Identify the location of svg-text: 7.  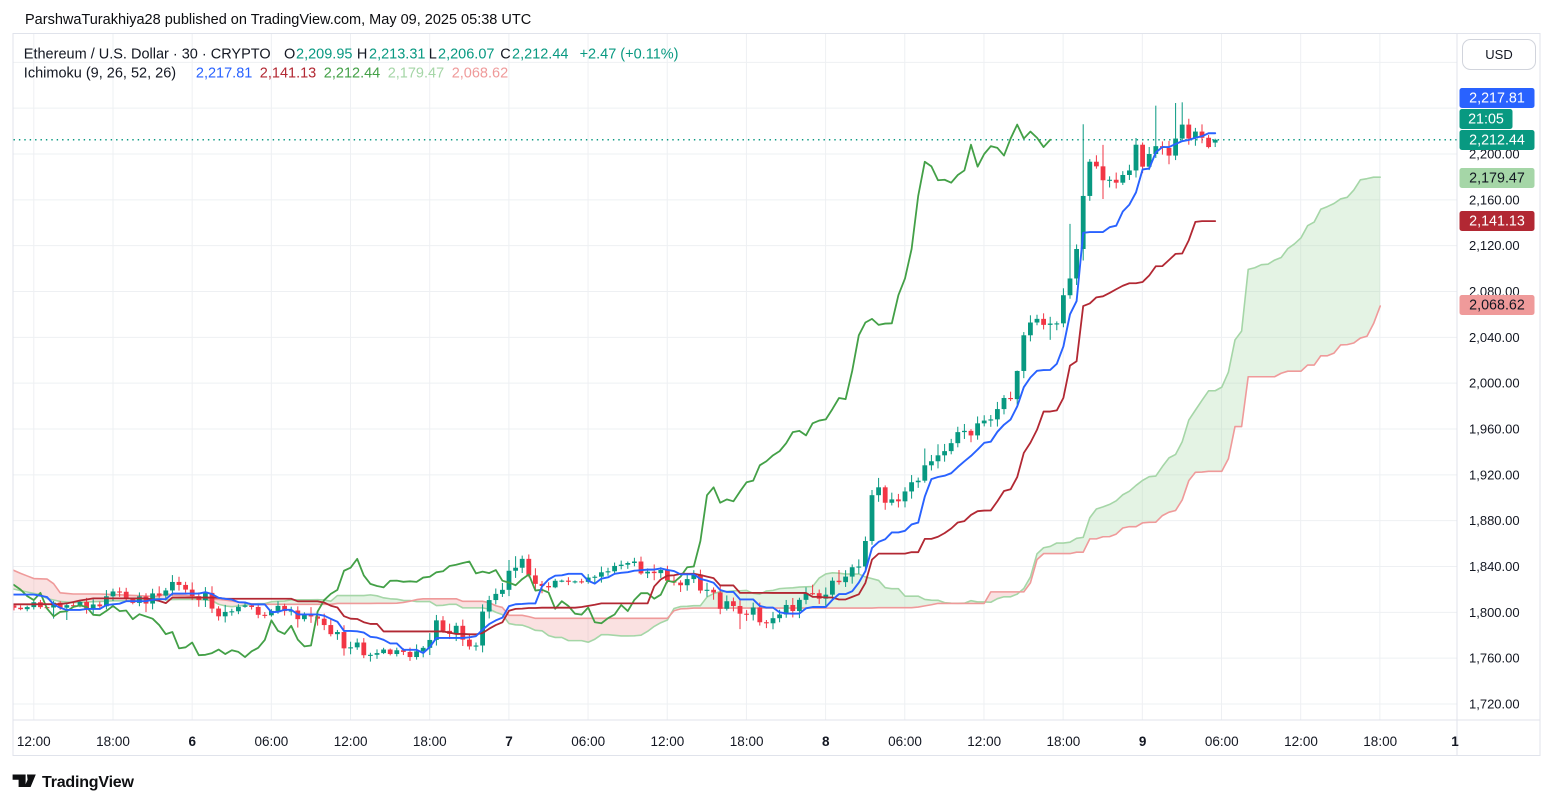
(509, 741).